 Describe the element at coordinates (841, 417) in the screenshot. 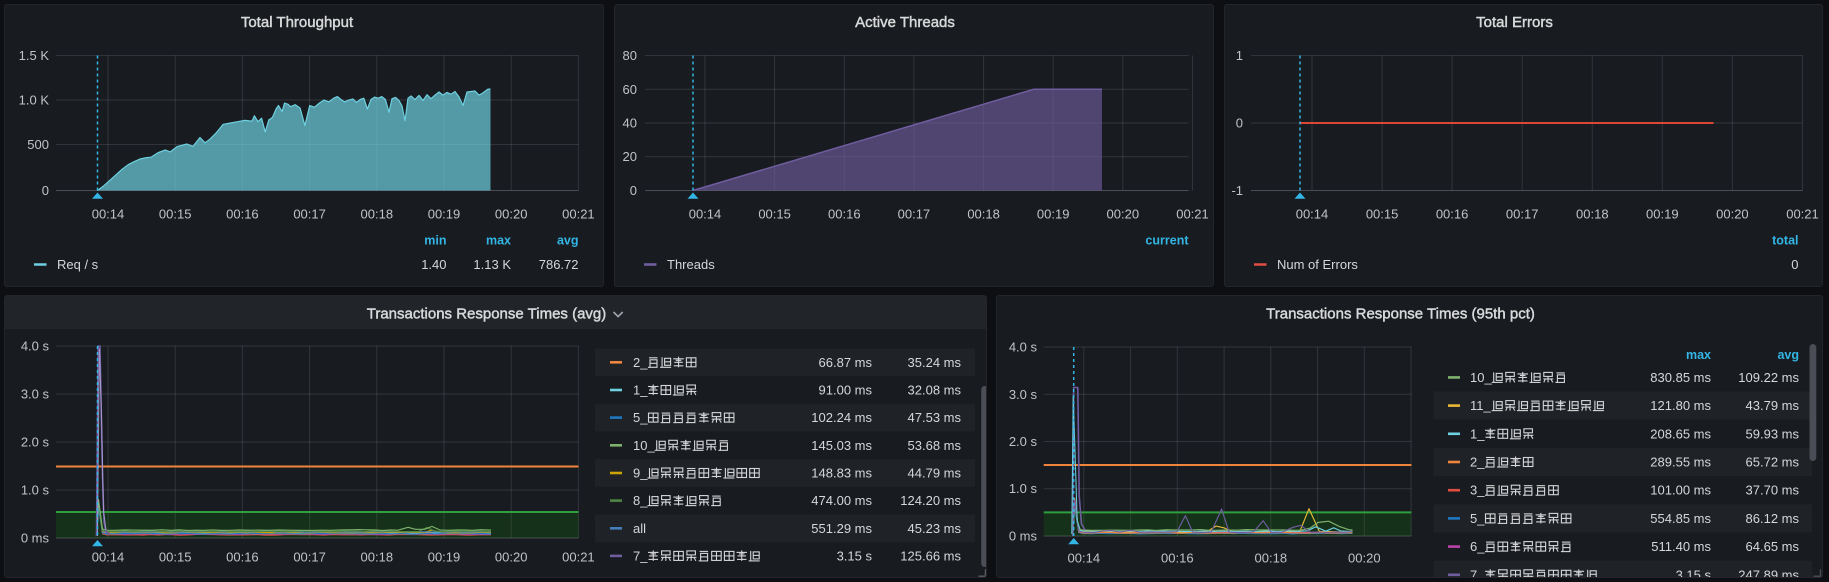

I see `svg-text: 102.24 ms` at that location.